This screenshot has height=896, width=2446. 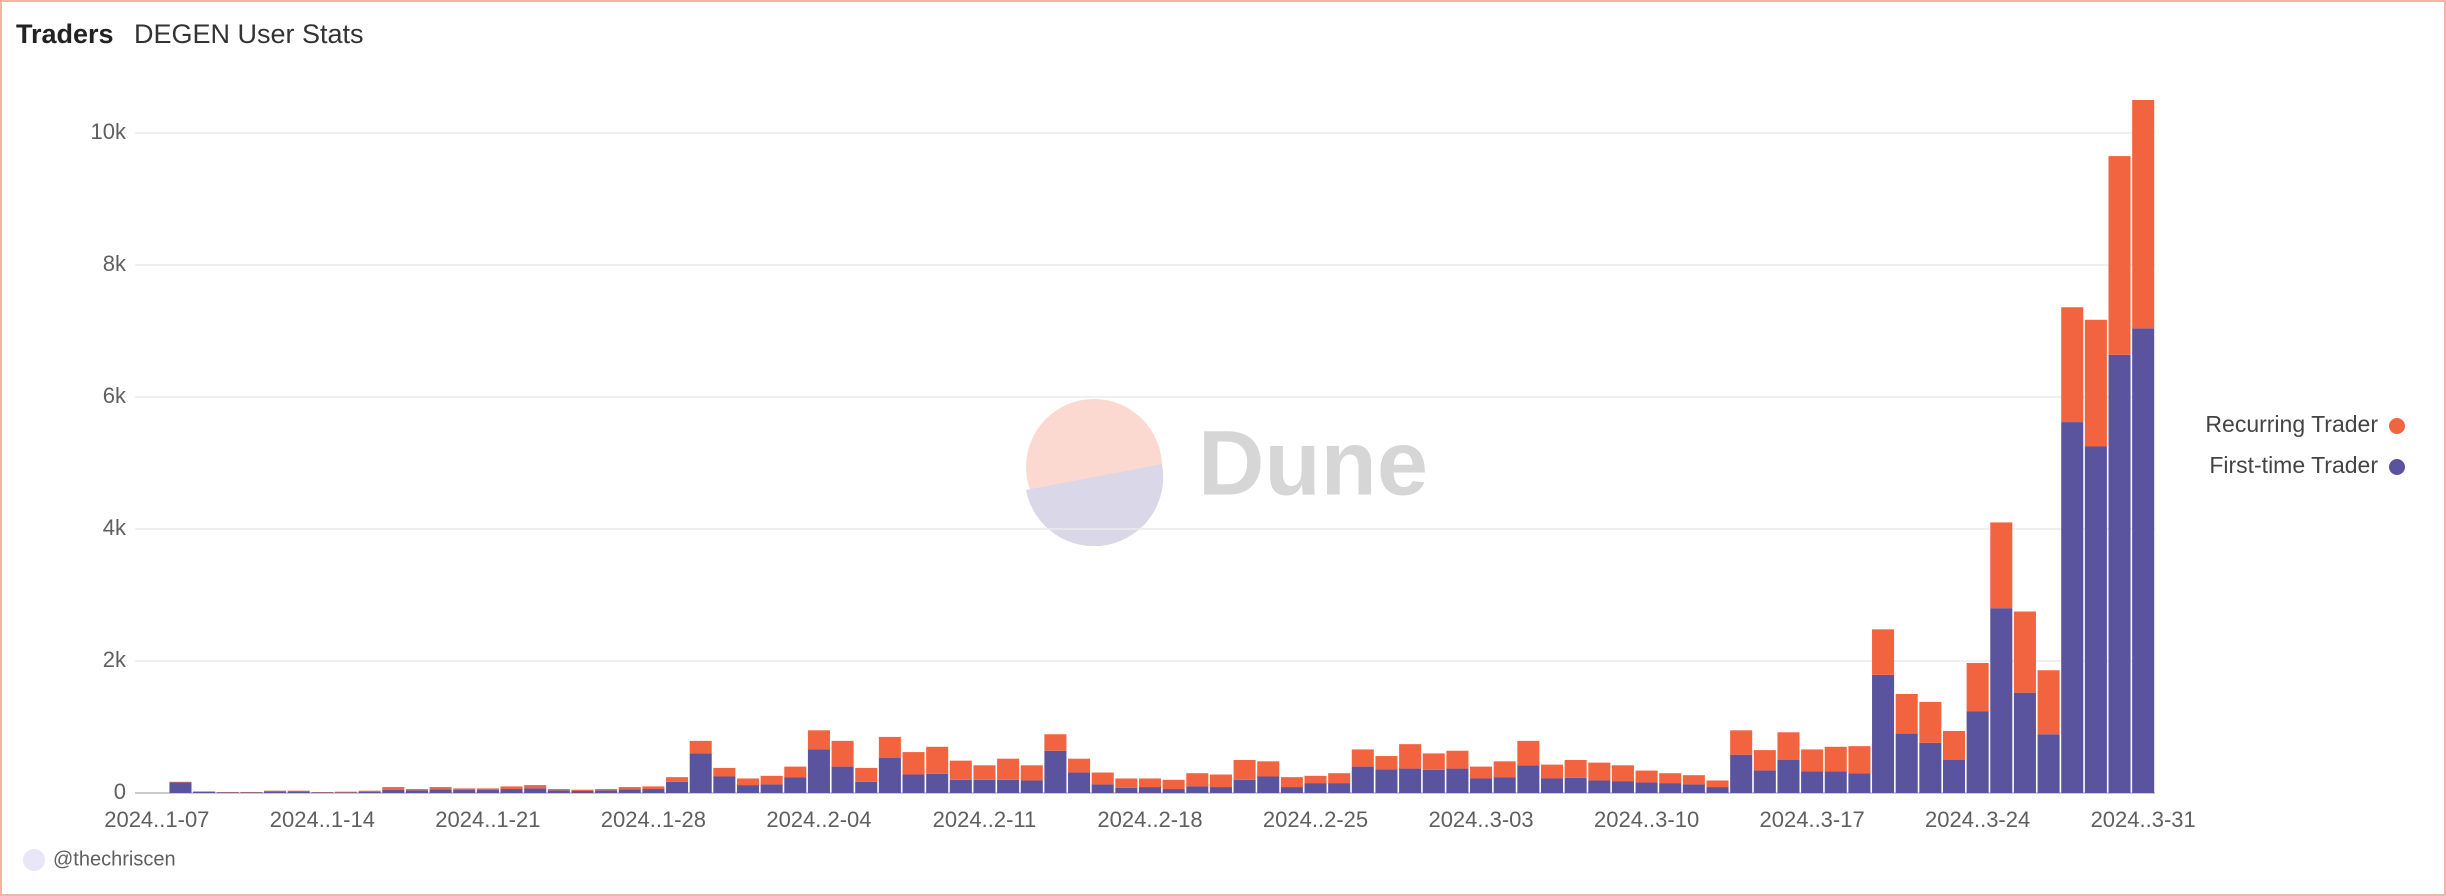 I want to click on y-tick-label: 0, so click(x=120, y=791).